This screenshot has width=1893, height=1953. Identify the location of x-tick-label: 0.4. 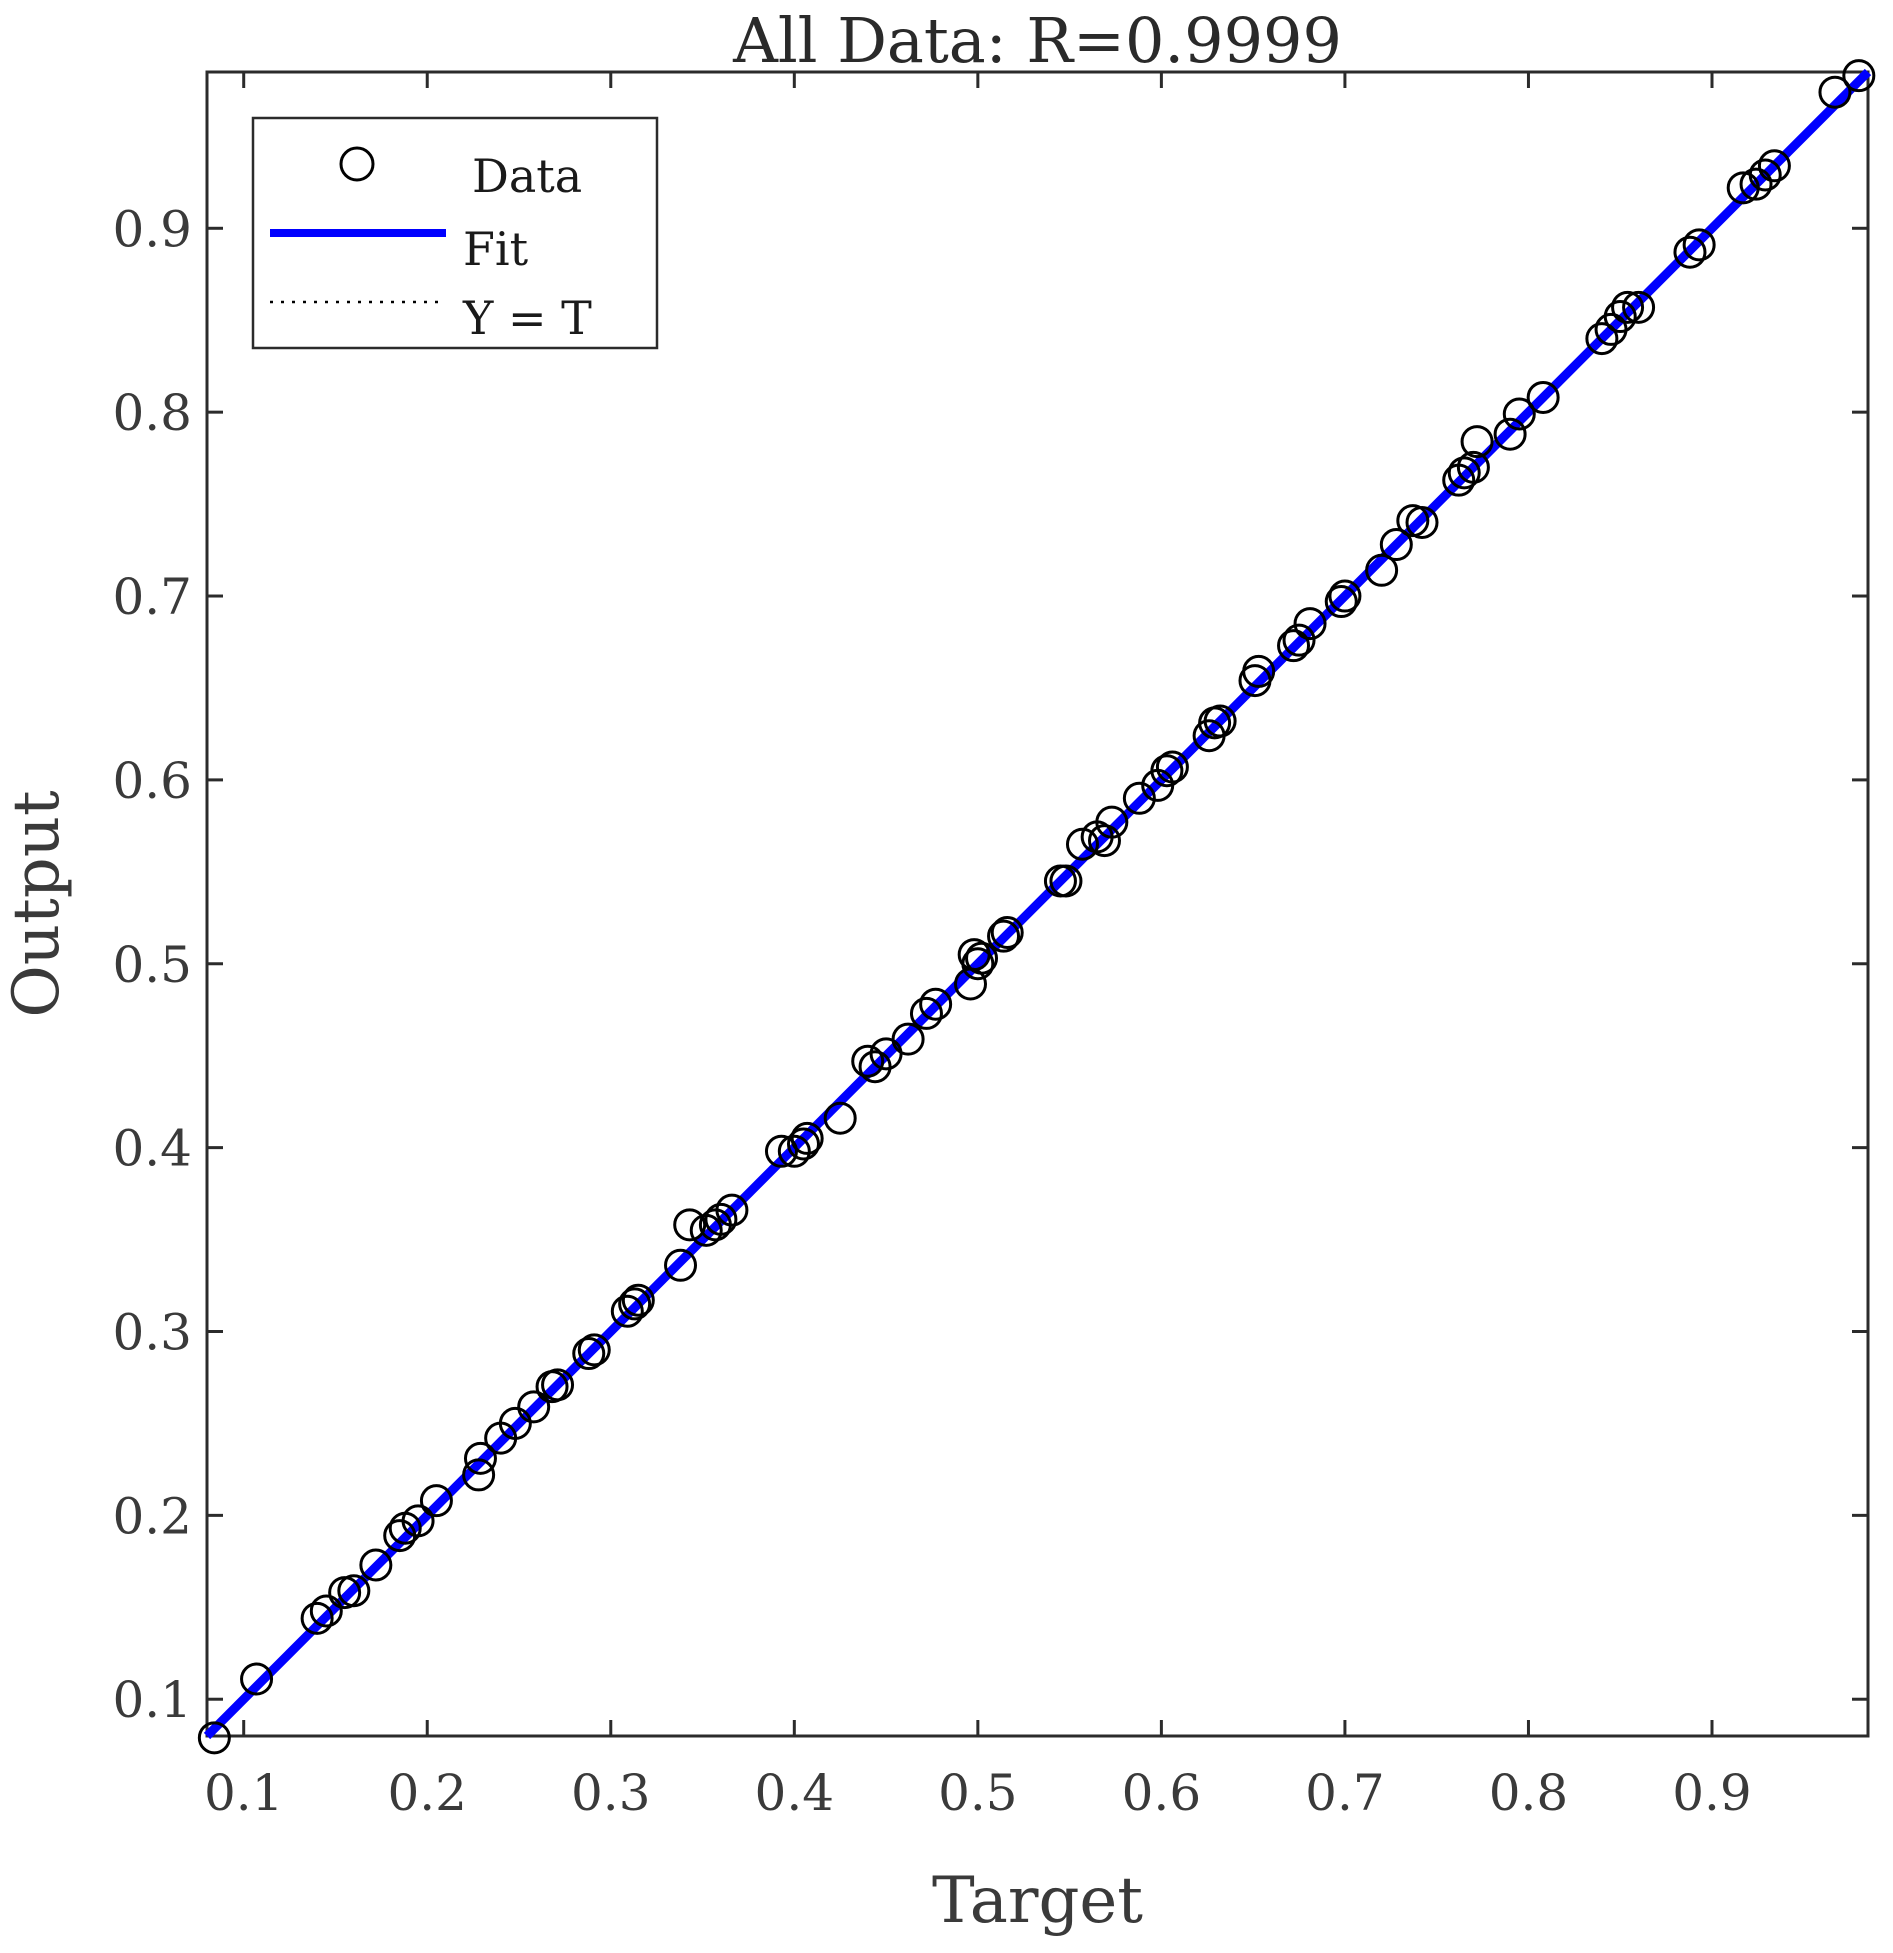
(795, 1793).